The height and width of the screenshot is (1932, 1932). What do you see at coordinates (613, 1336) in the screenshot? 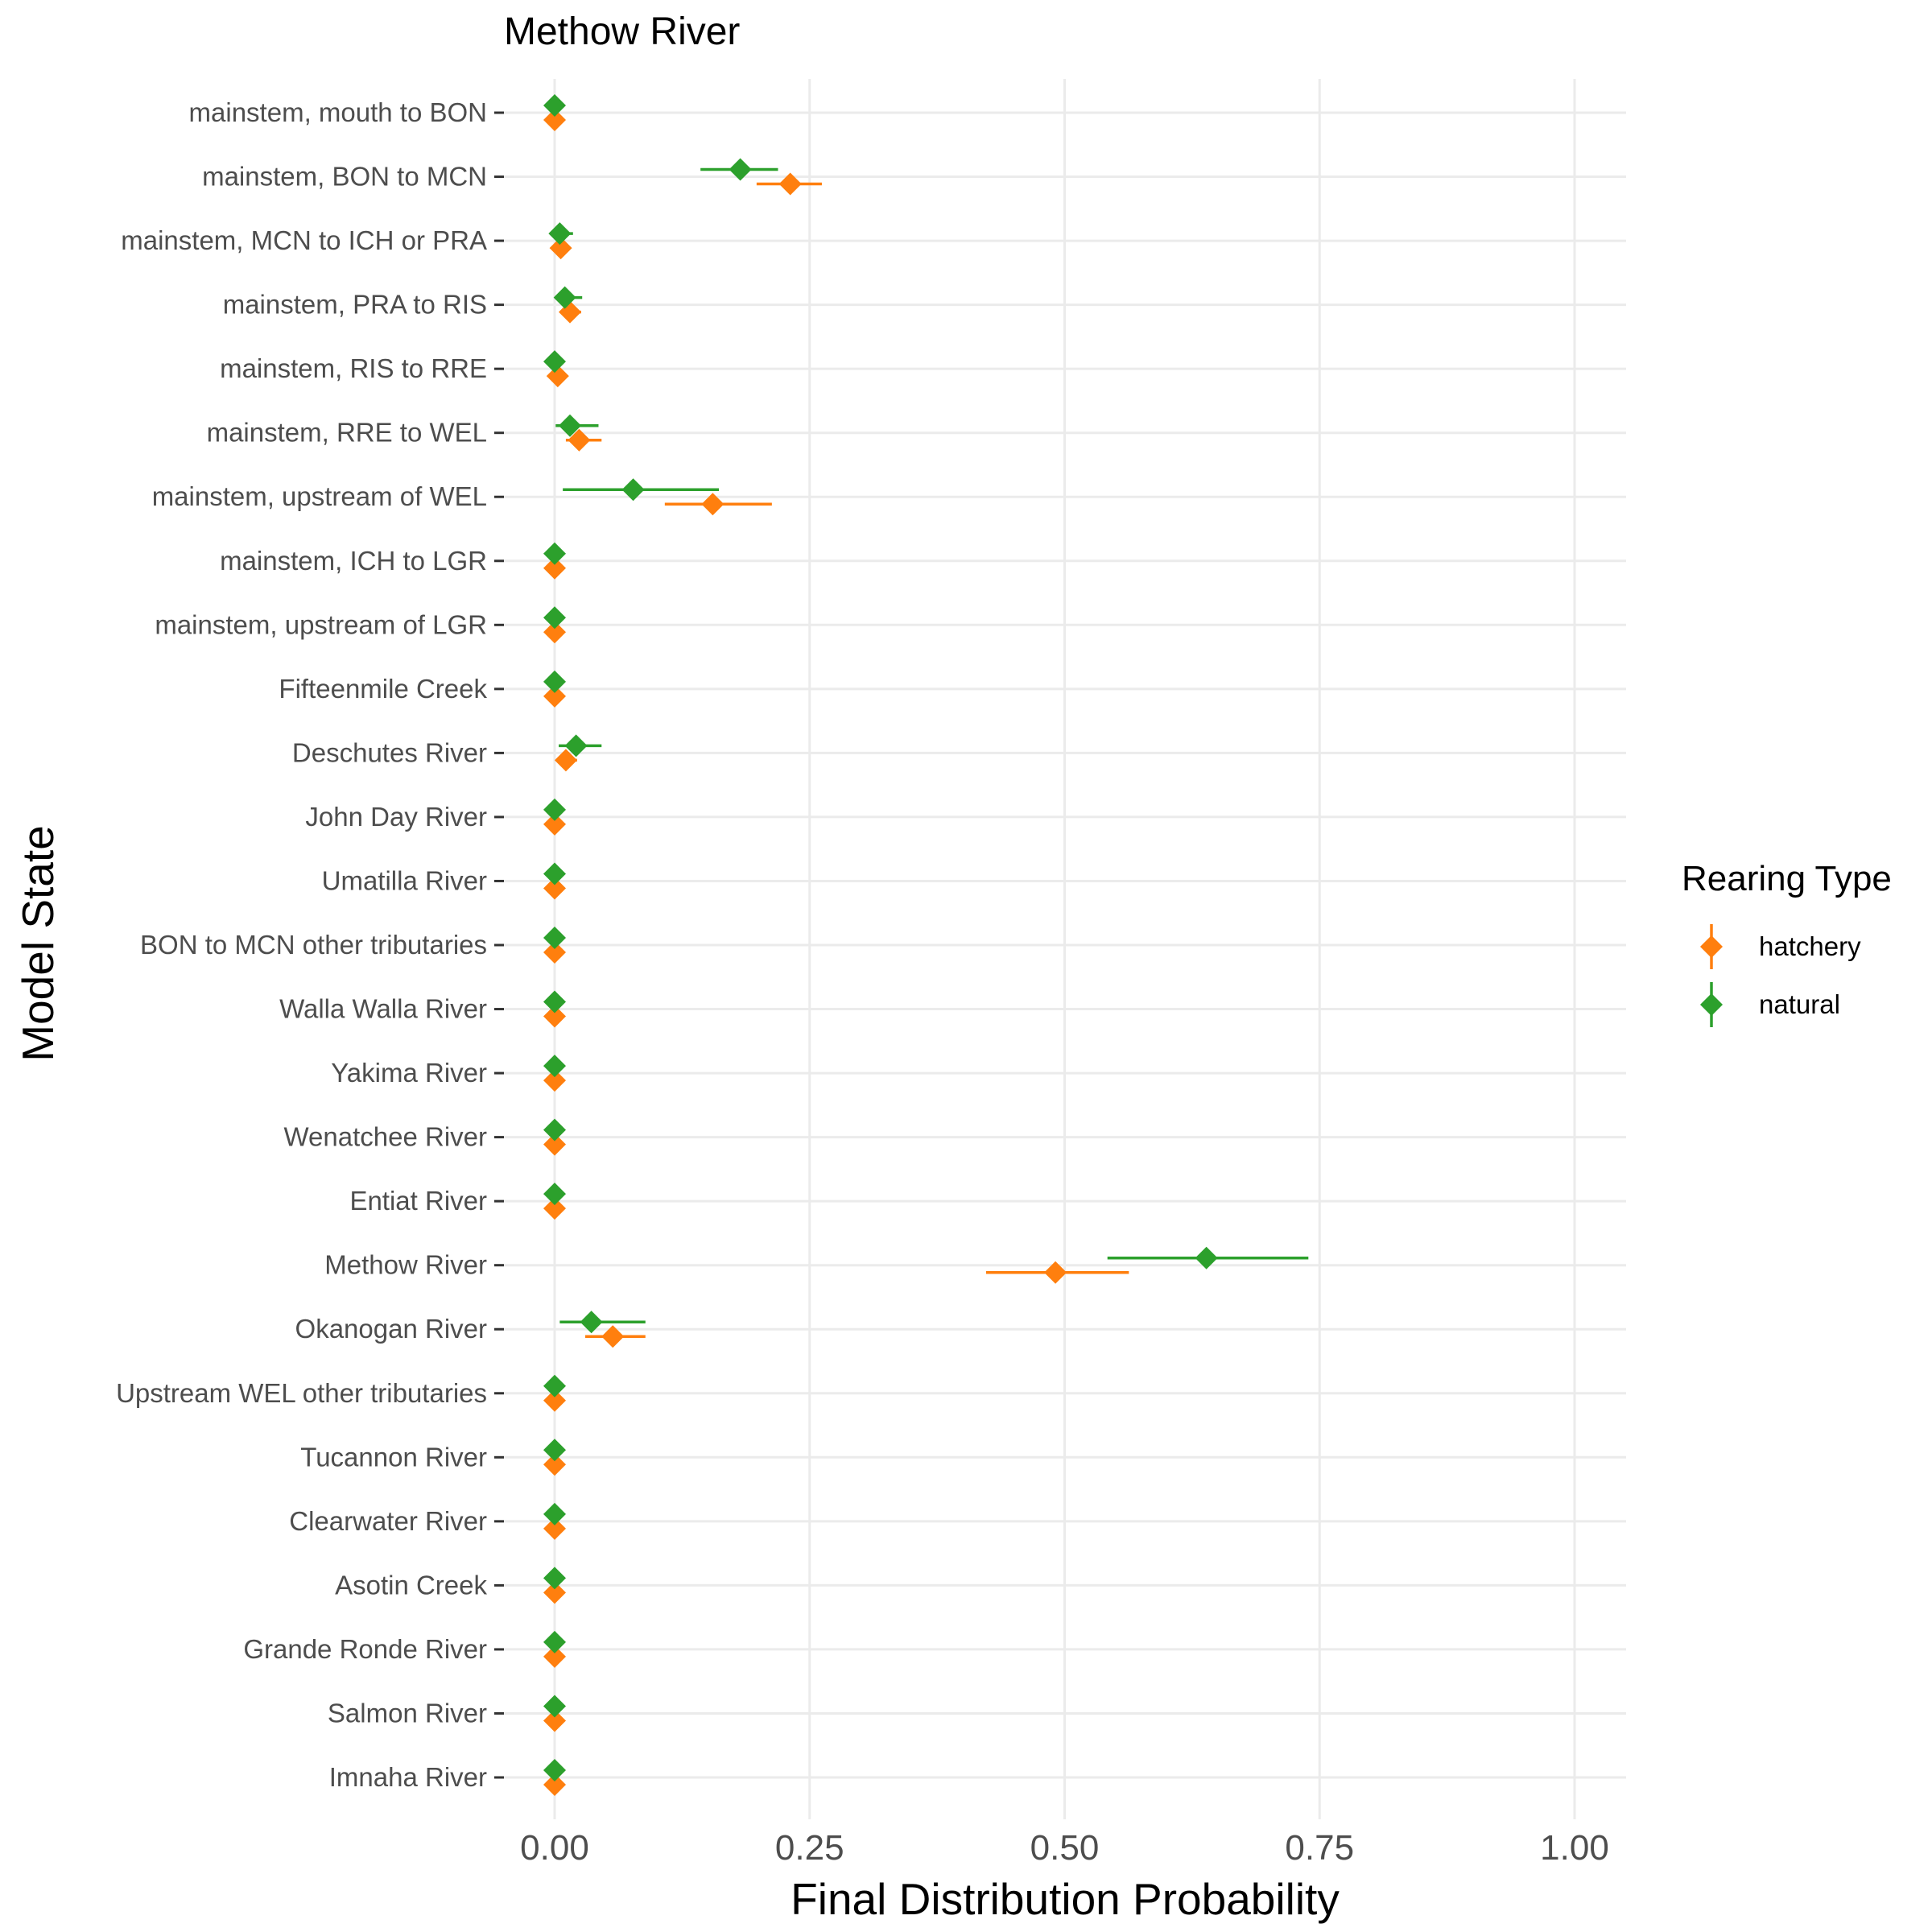
I see `point-hatchery-okanogan-river` at bounding box center [613, 1336].